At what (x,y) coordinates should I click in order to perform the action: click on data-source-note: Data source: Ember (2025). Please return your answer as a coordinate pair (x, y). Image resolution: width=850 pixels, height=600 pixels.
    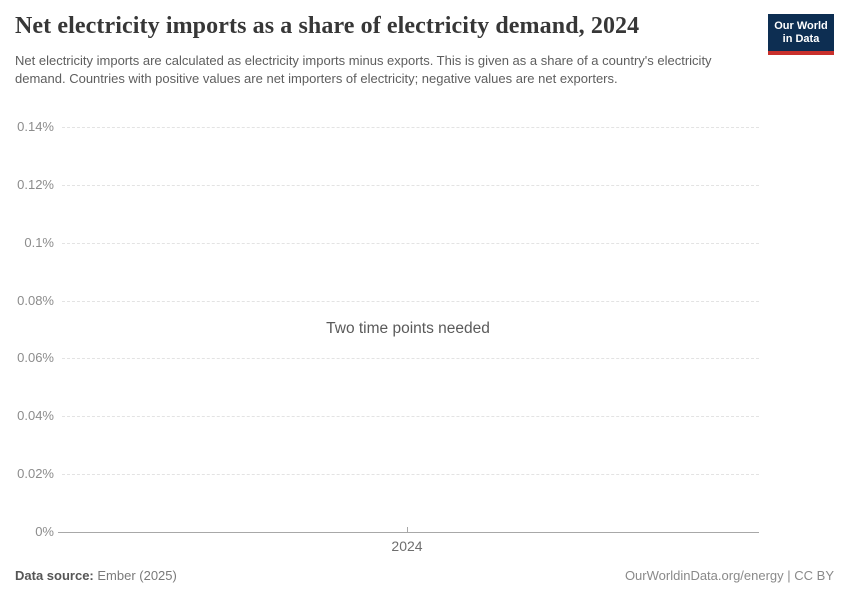
    Looking at the image, I should click on (96, 575).